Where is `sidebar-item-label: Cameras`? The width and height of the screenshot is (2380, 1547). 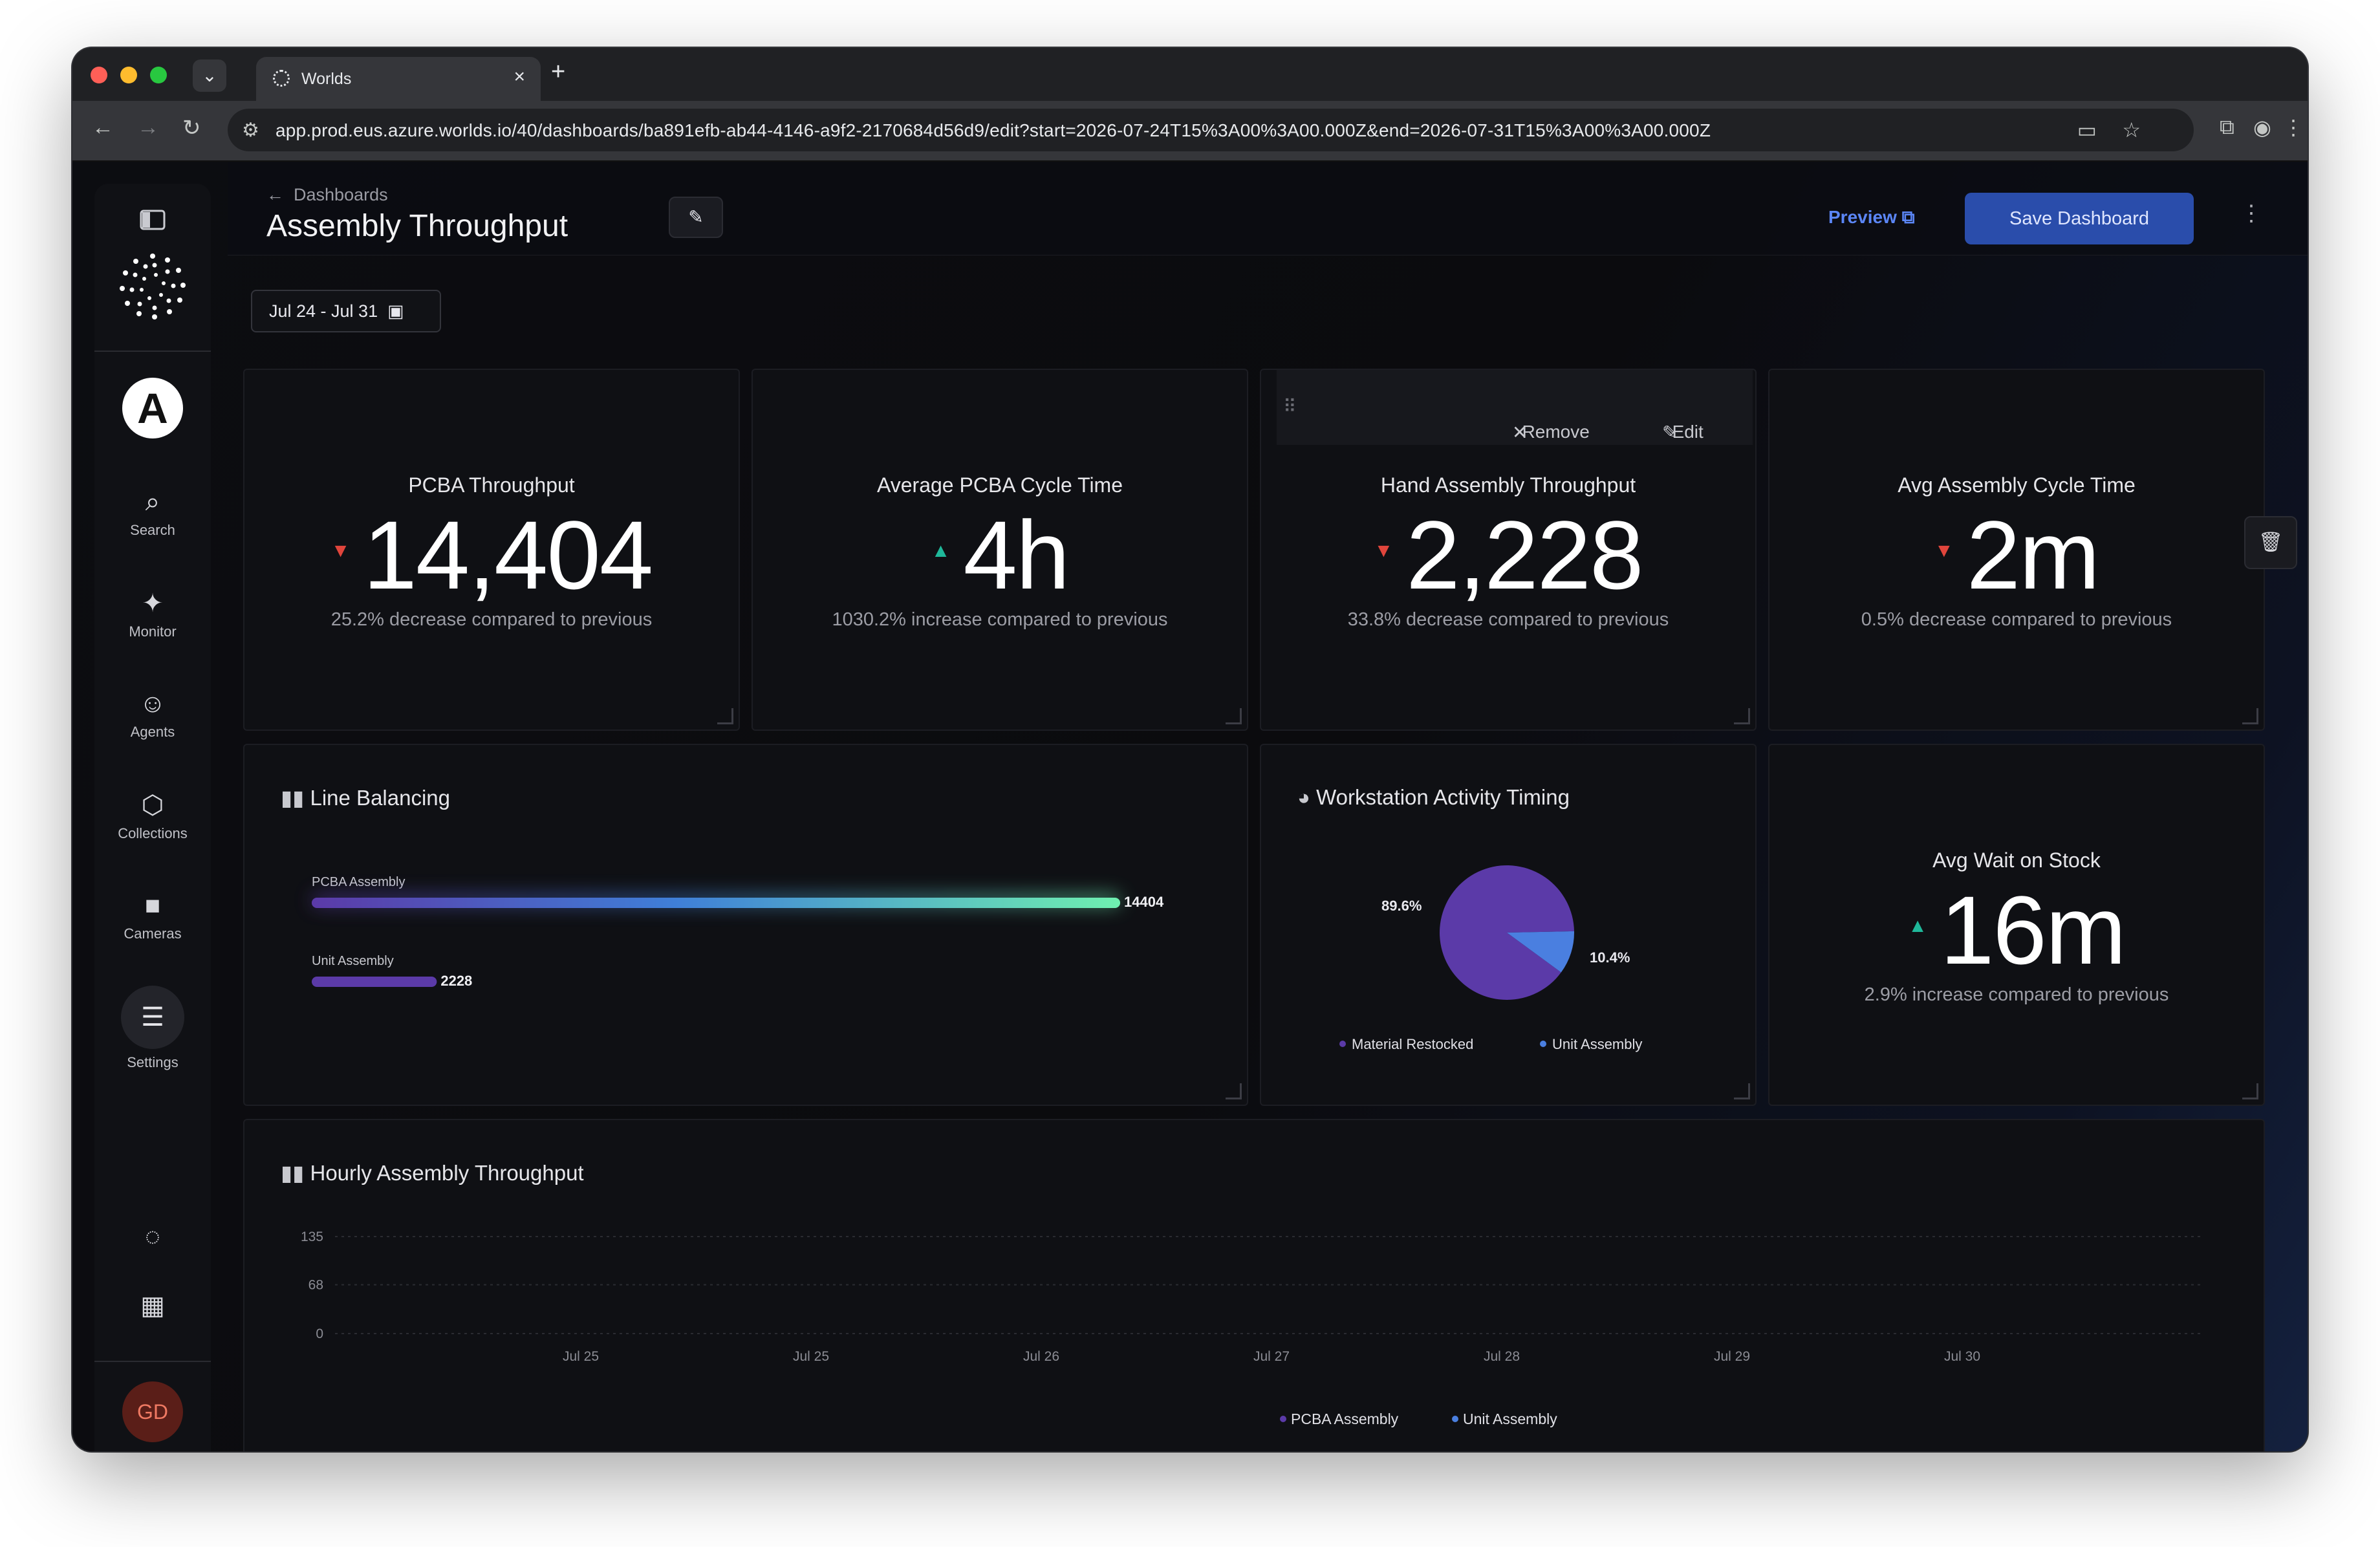
sidebar-item-label: Cameras is located at coordinates (153, 933).